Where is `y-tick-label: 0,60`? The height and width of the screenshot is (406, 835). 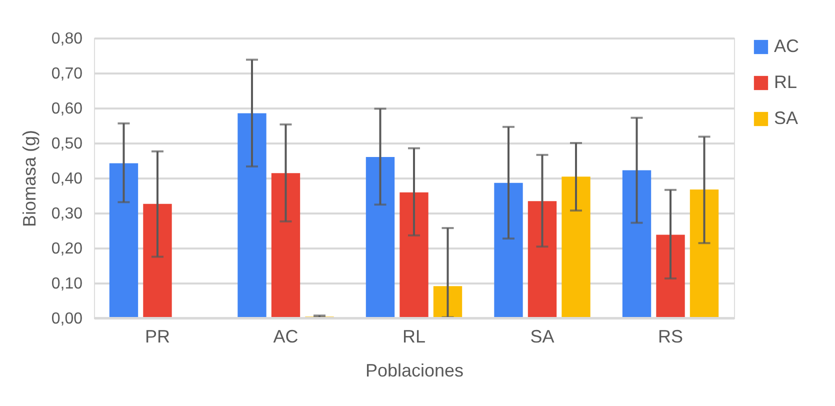 y-tick-label: 0,60 is located at coordinates (67, 109).